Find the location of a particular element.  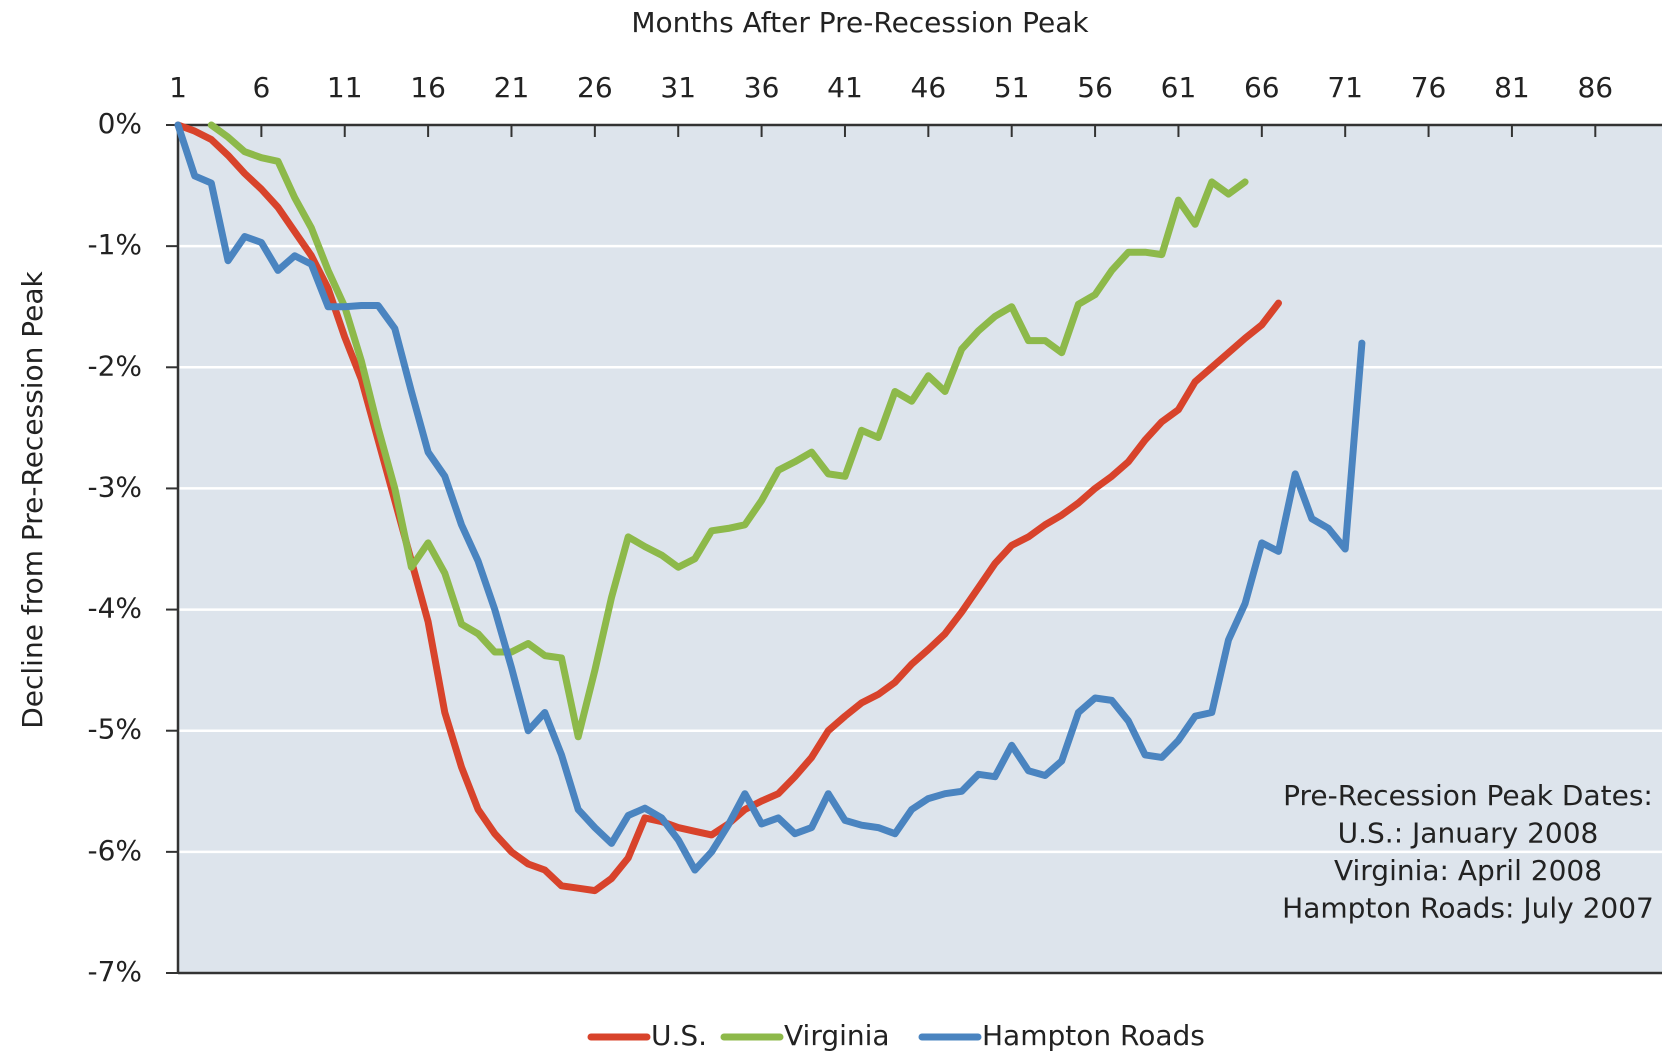

x-tick-label: 41 is located at coordinates (845, 87).